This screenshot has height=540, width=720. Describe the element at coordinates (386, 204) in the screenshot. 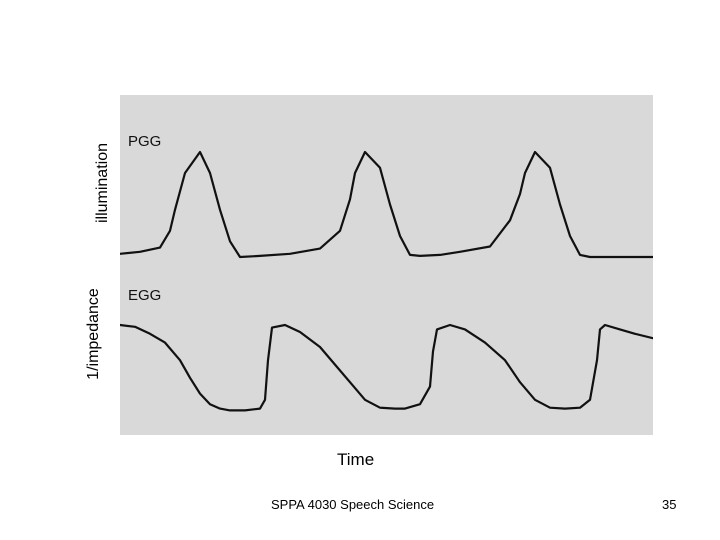

I see `pgg-waveform-line` at that location.